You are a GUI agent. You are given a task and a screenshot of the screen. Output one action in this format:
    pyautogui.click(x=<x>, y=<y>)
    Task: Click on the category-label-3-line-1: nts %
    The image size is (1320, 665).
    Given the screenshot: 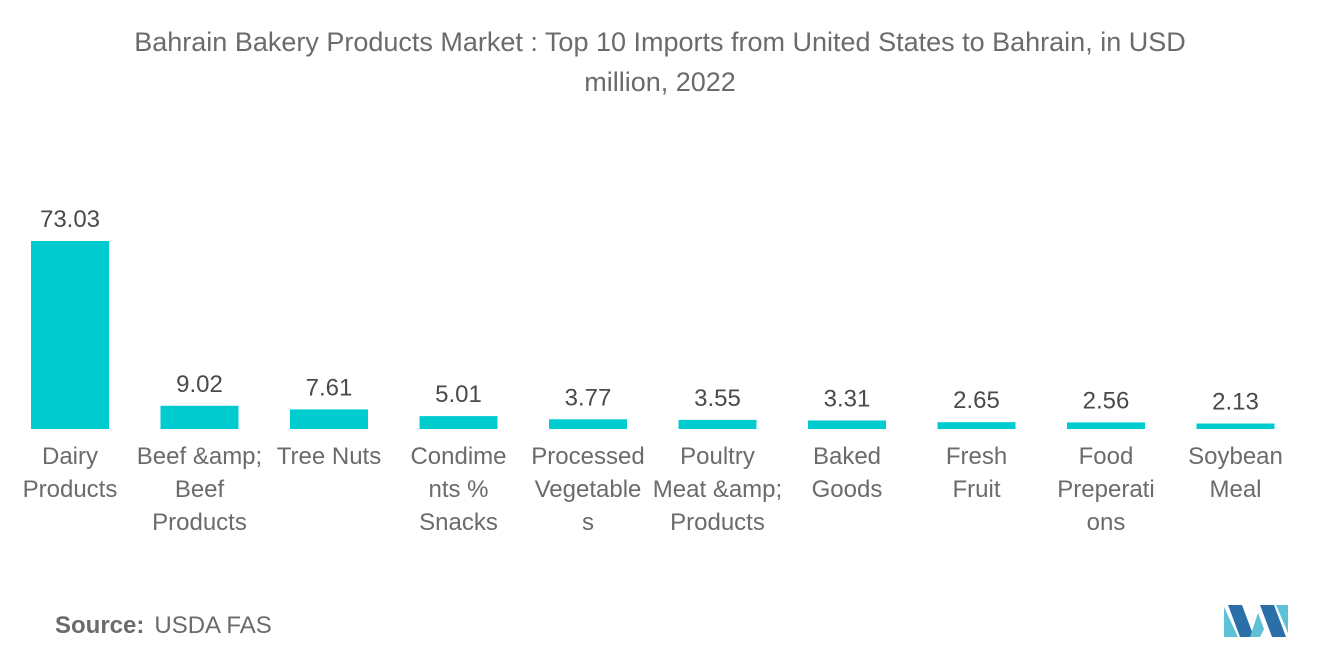 What is the action you would take?
    pyautogui.click(x=458, y=489)
    